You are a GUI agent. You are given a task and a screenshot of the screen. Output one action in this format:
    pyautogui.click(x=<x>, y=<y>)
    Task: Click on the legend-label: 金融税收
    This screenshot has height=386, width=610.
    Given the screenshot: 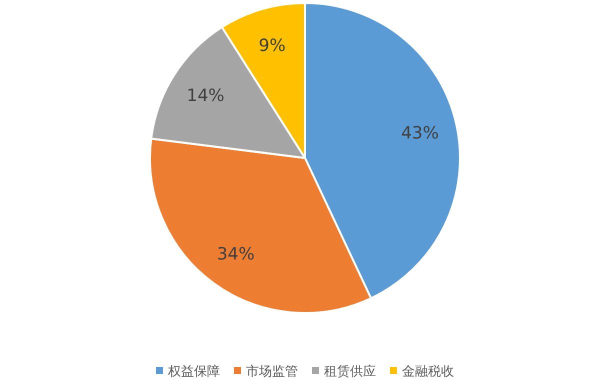 What is the action you would take?
    pyautogui.click(x=428, y=372)
    